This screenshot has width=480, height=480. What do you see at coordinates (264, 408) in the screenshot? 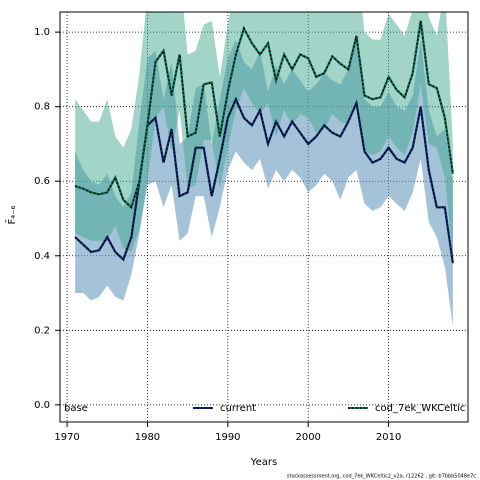
I see `legend: base current cod_7ek_WKCeltic` at bounding box center [264, 408].